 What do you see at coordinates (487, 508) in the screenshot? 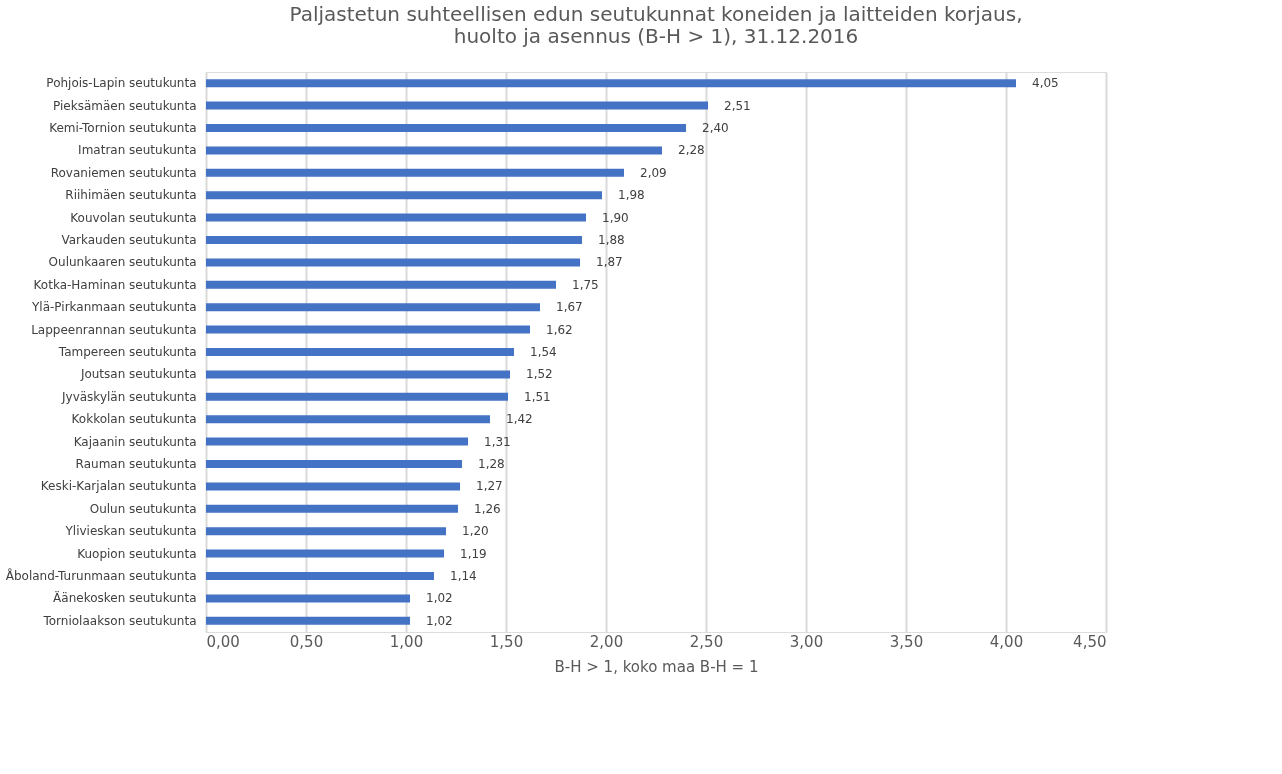
I see `data-label: 1,26` at bounding box center [487, 508].